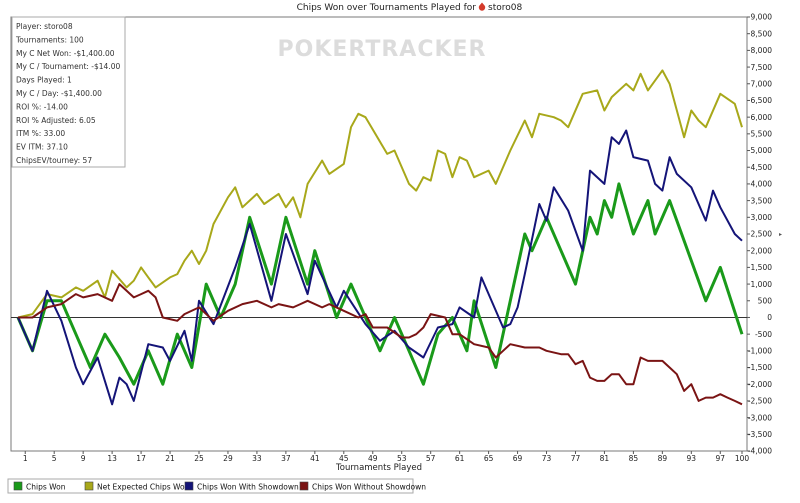 The image size is (800, 503). Describe the element at coordinates (40, 133) in the screenshot. I see `stats-line: ITM %: 33.00` at that location.